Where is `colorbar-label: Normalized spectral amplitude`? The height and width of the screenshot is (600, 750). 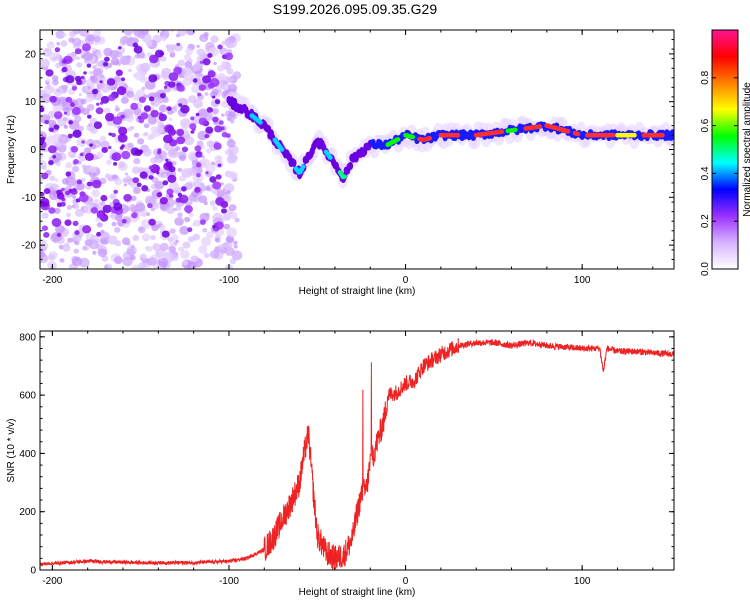
colorbar-label: Normalized spectral amplitude is located at coordinates (746, 149).